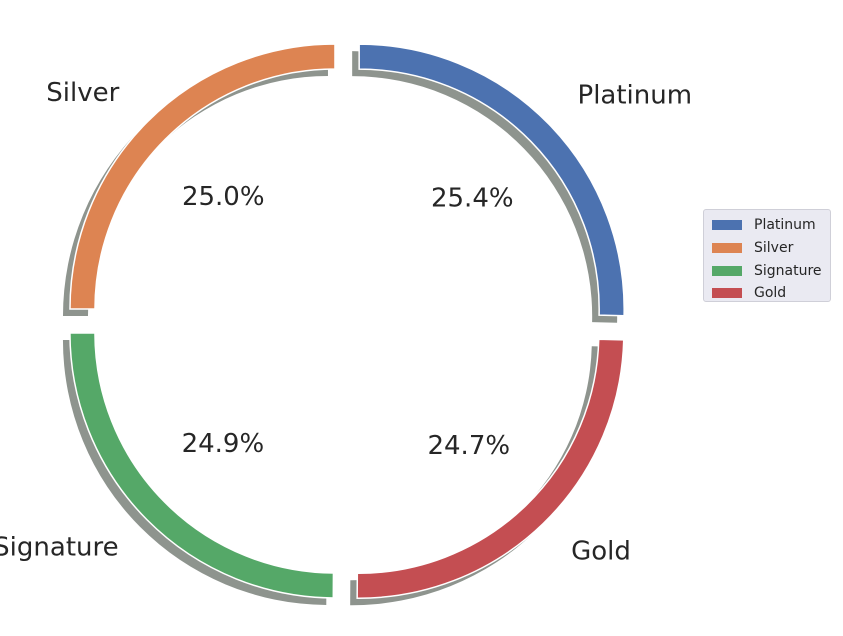 The image size is (843, 636). I want to click on legend-label-gold: Gold, so click(770, 293).